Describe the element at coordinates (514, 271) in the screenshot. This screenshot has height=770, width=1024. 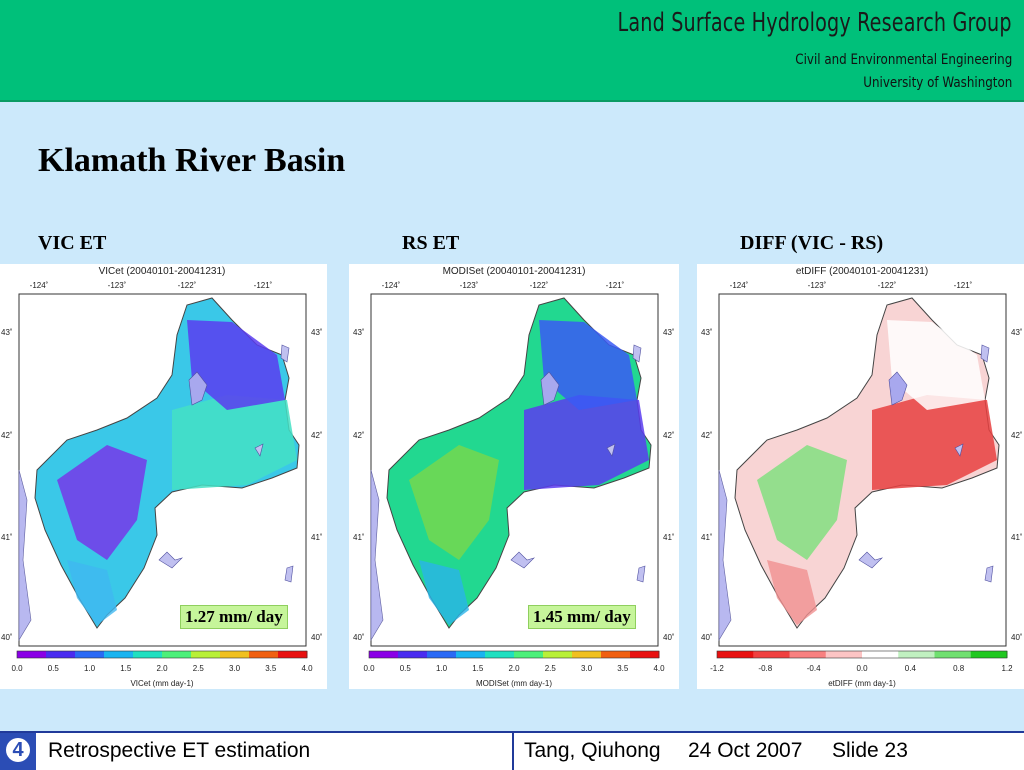
I see `map-title: MODISet (20040101-20041231)` at that location.